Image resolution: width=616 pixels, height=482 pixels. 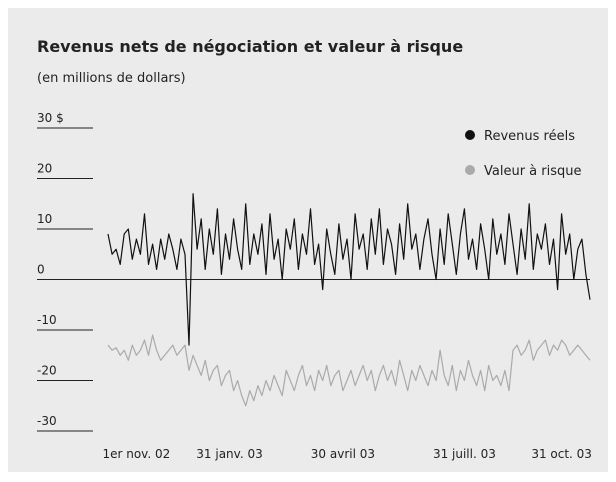 I want to click on legend-label: Valeur à risque, so click(x=533, y=171).